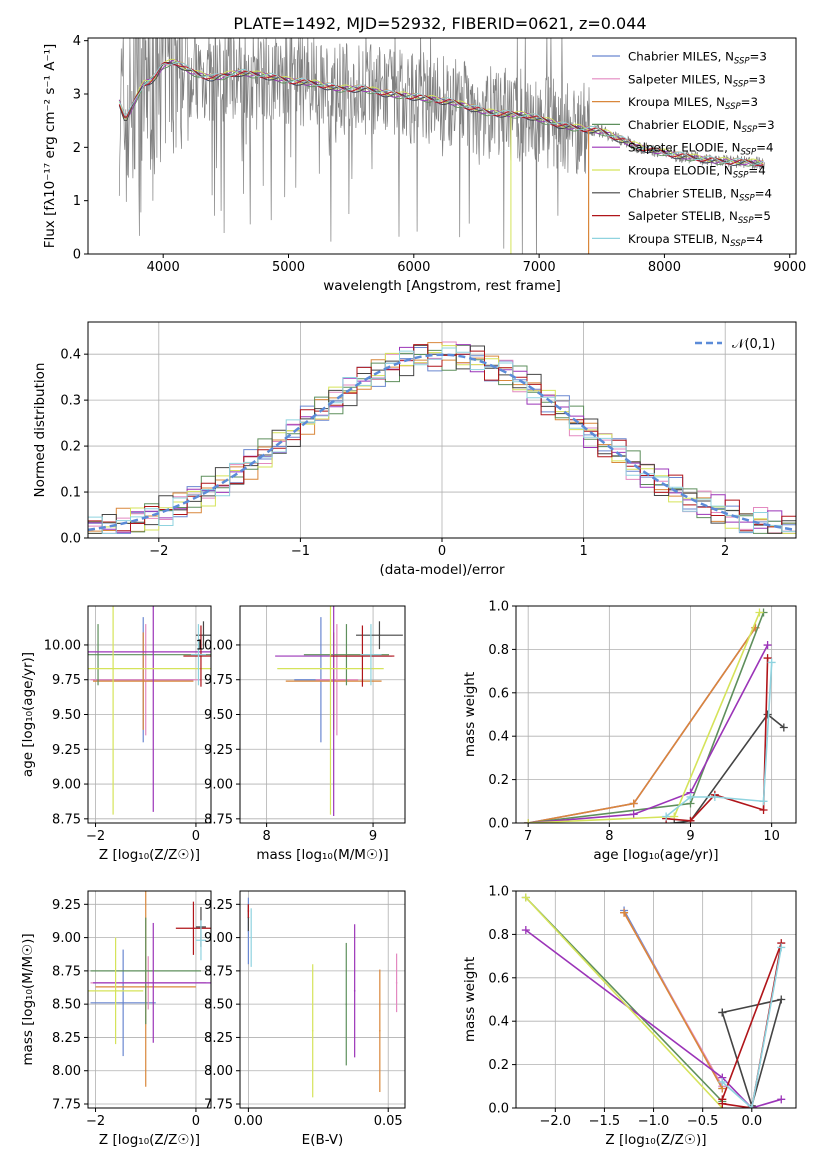  What do you see at coordinates (413, 267) in the screenshot?
I see `x-tick-label: 6000` at bounding box center [413, 267].